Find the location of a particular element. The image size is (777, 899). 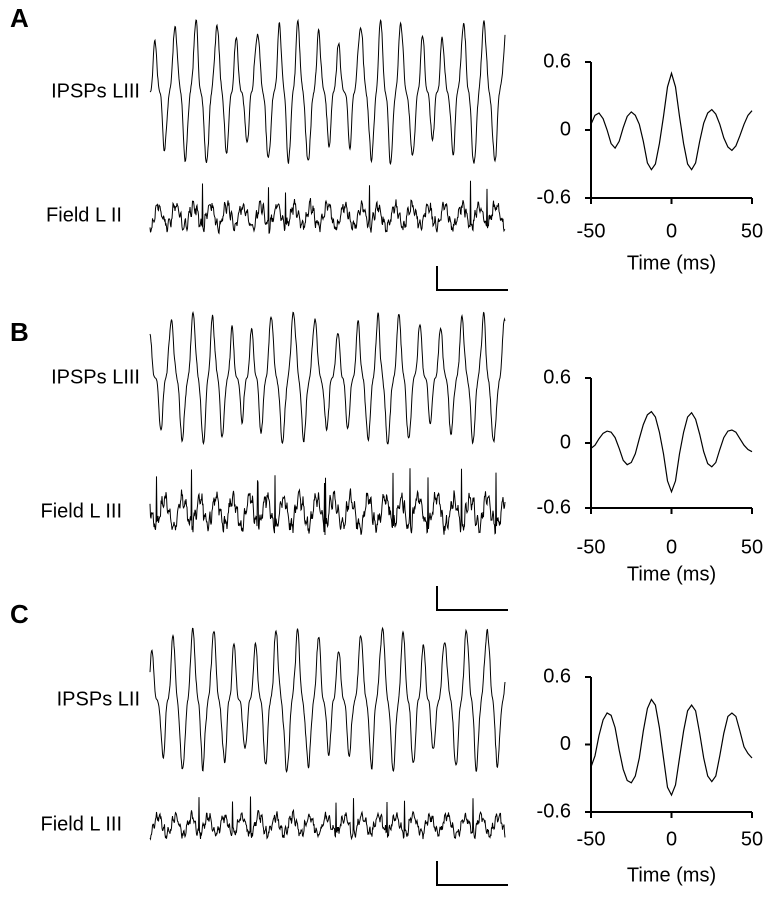

trace-label: IPSPs LII is located at coordinates (98, 699).